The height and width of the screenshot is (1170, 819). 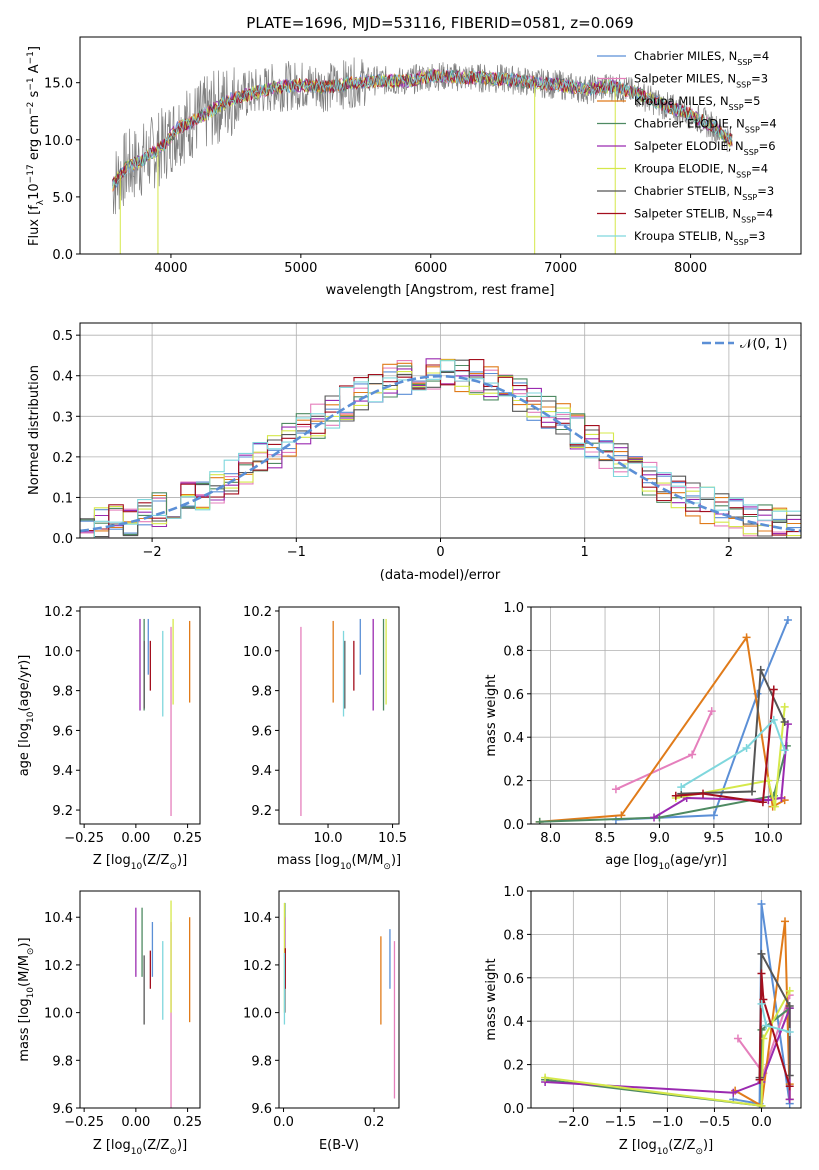 What do you see at coordinates (84, 838) in the screenshot?
I see `age-z-axes-xtick-label: −0.25` at bounding box center [84, 838].